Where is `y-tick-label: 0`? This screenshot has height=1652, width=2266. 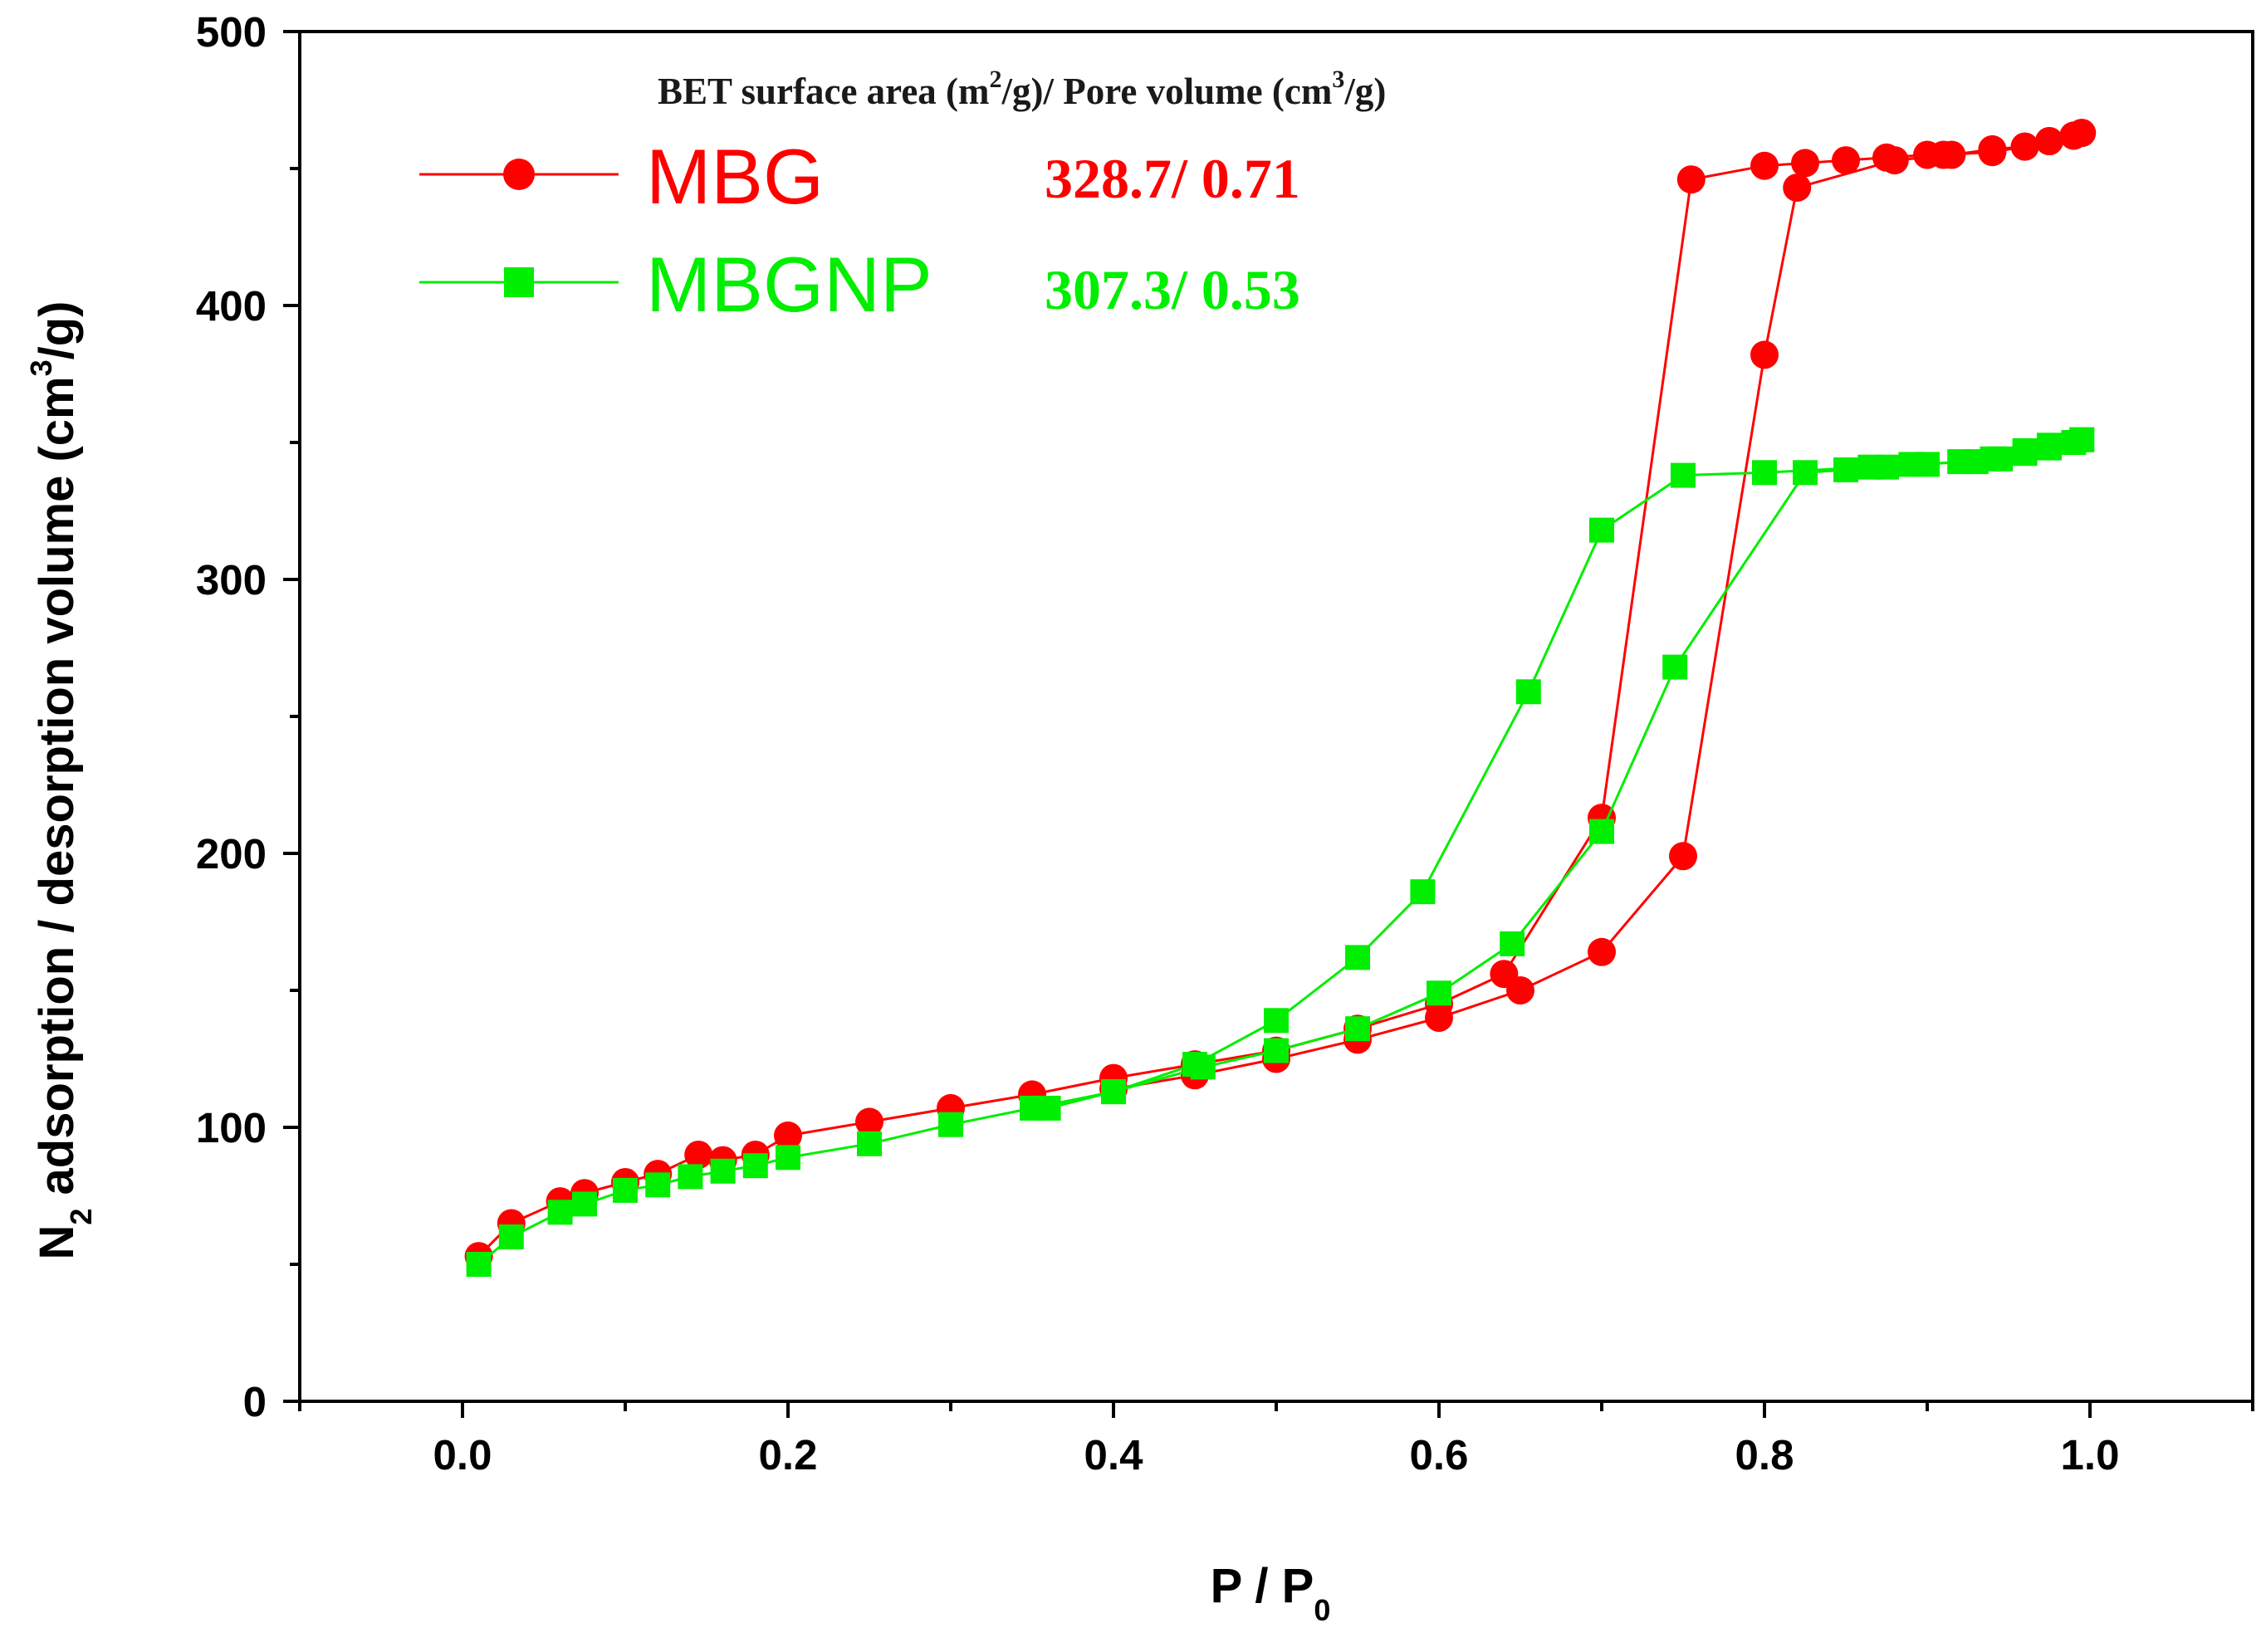 y-tick-label: 0 is located at coordinates (255, 1401).